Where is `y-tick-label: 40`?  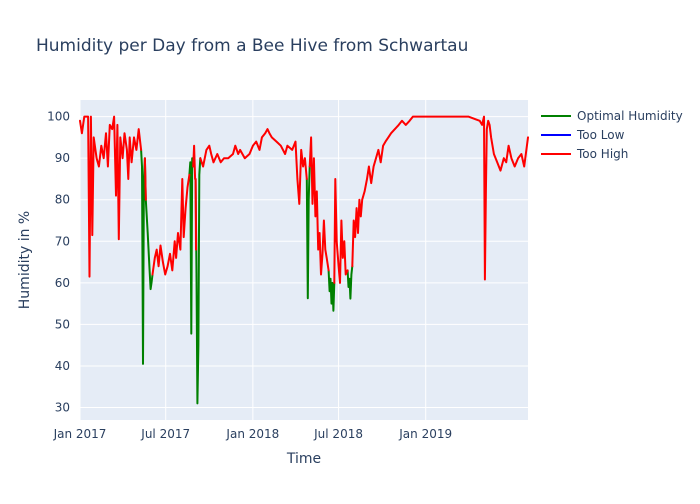
y-tick-label: 40 is located at coordinates (62, 366).